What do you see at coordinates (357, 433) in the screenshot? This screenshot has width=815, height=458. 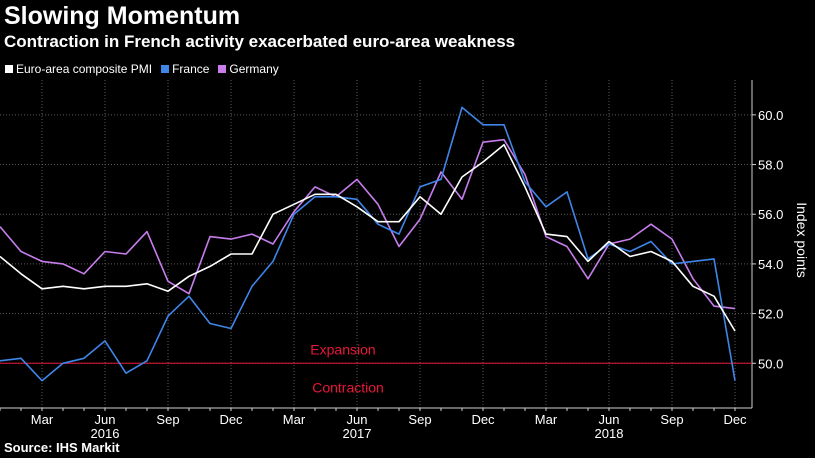 I see `x-year-label: 2017` at bounding box center [357, 433].